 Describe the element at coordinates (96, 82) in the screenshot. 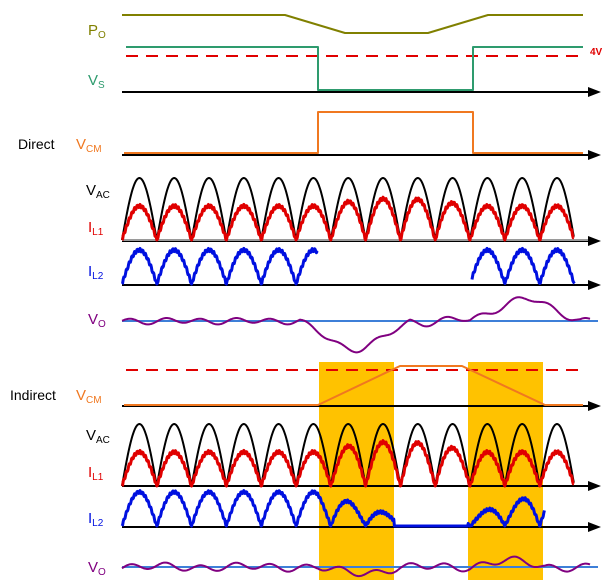

I see `label-vs: VS` at that location.